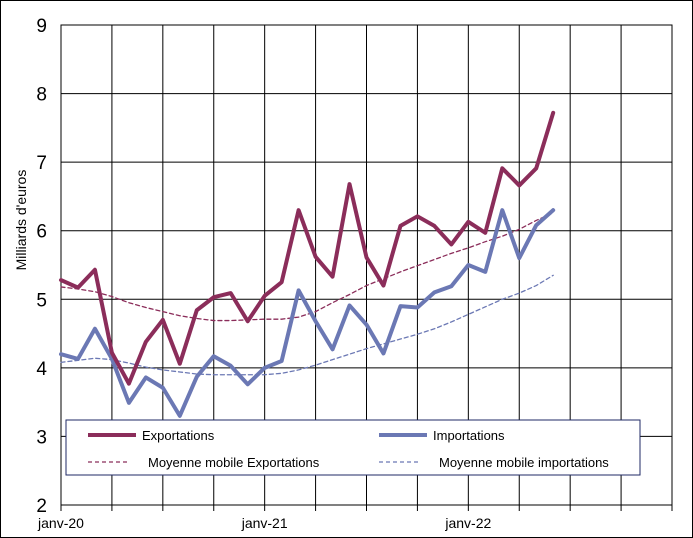  What do you see at coordinates (469, 435) in the screenshot?
I see `legend-label: Importations` at bounding box center [469, 435].